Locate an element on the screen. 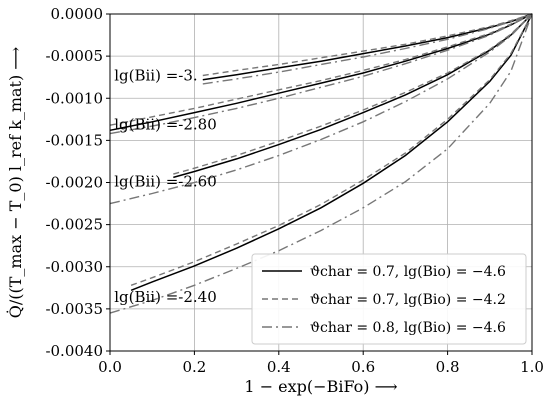 The image size is (550, 411). legend-box is located at coordinates (389, 299).